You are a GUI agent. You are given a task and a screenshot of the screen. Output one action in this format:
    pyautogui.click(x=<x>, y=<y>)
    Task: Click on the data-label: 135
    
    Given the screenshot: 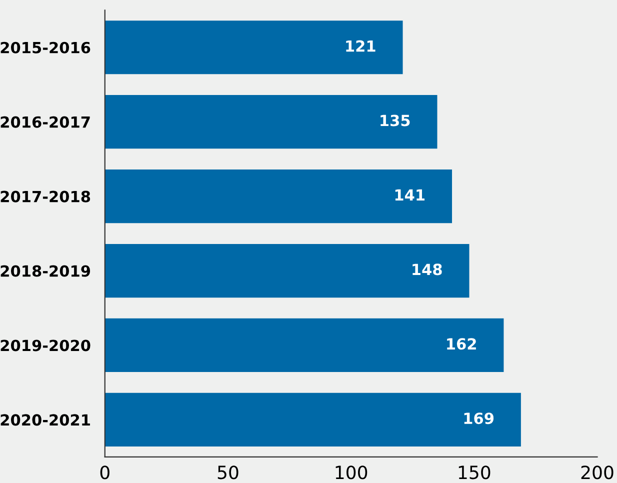 What is the action you would take?
    pyautogui.click(x=395, y=120)
    